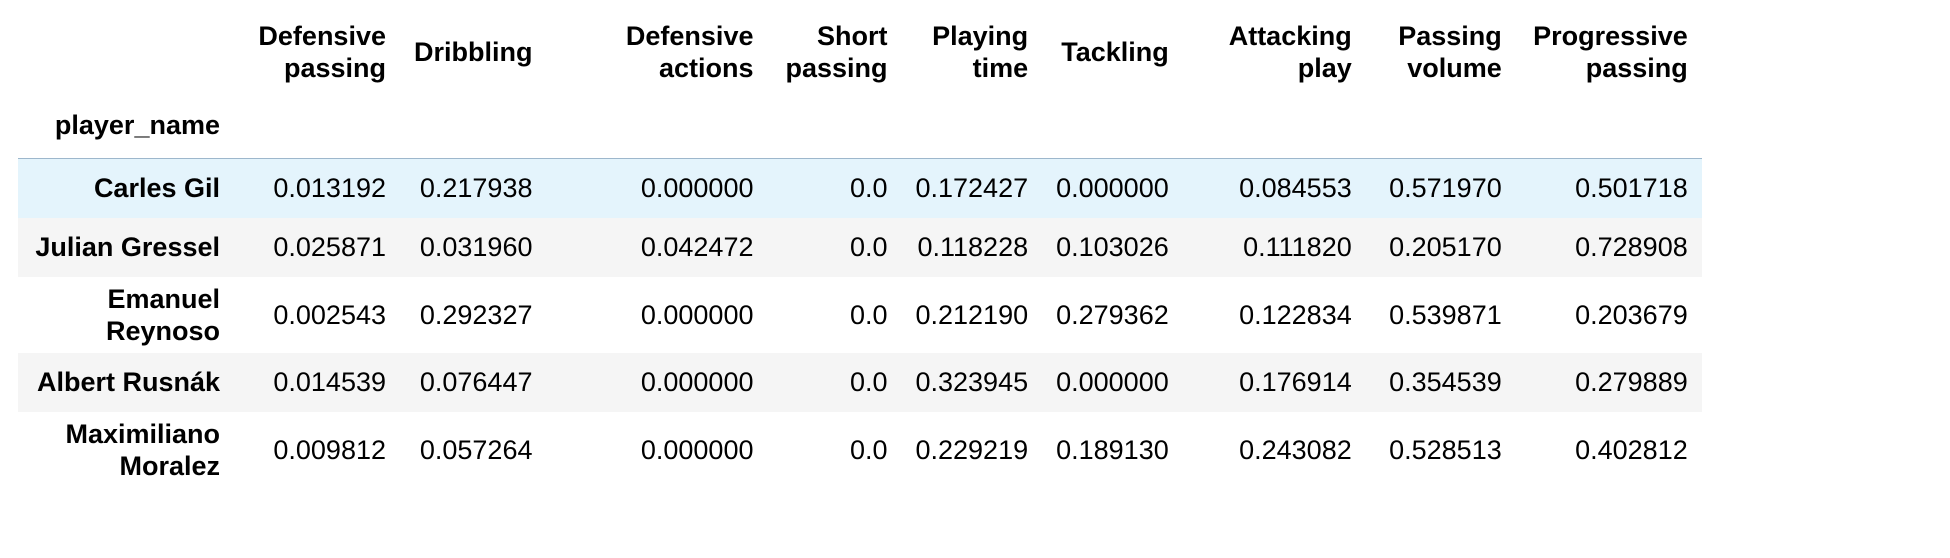  I want to click on table-cell: 0.212190, so click(972, 314).